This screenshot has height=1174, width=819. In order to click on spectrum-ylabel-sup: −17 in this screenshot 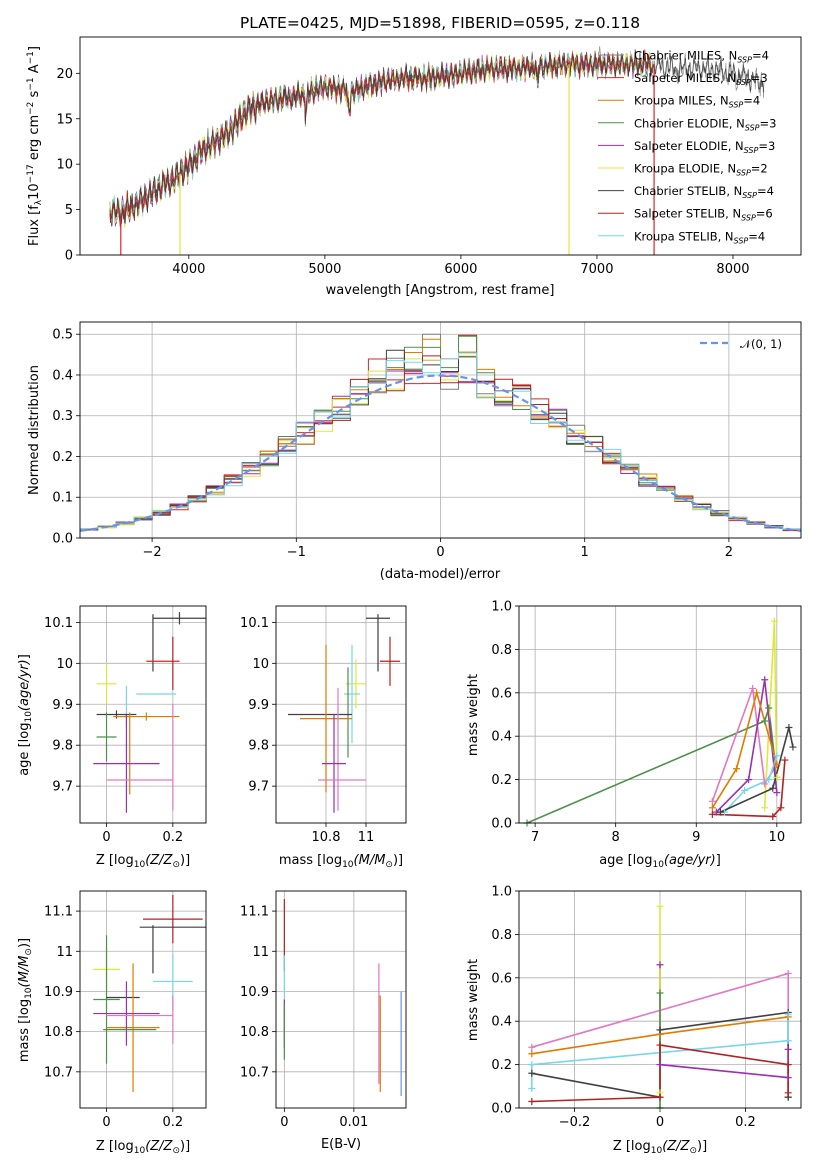, I will do `click(31, 173)`.